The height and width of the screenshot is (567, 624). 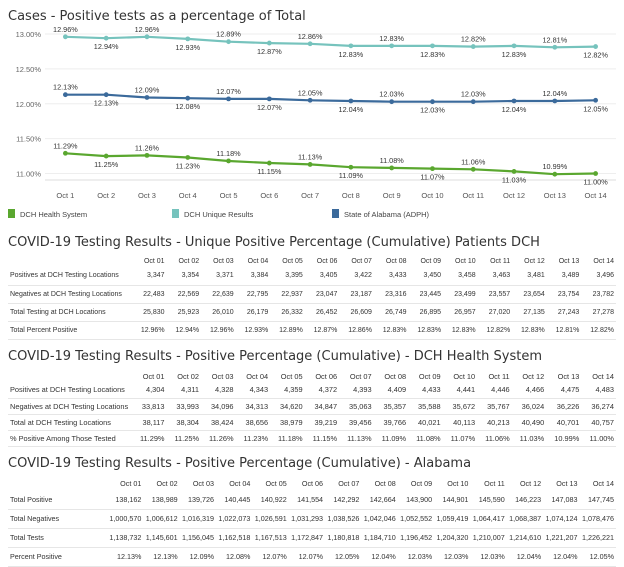 I want to click on table-cell: 4,372, so click(x=328, y=390).